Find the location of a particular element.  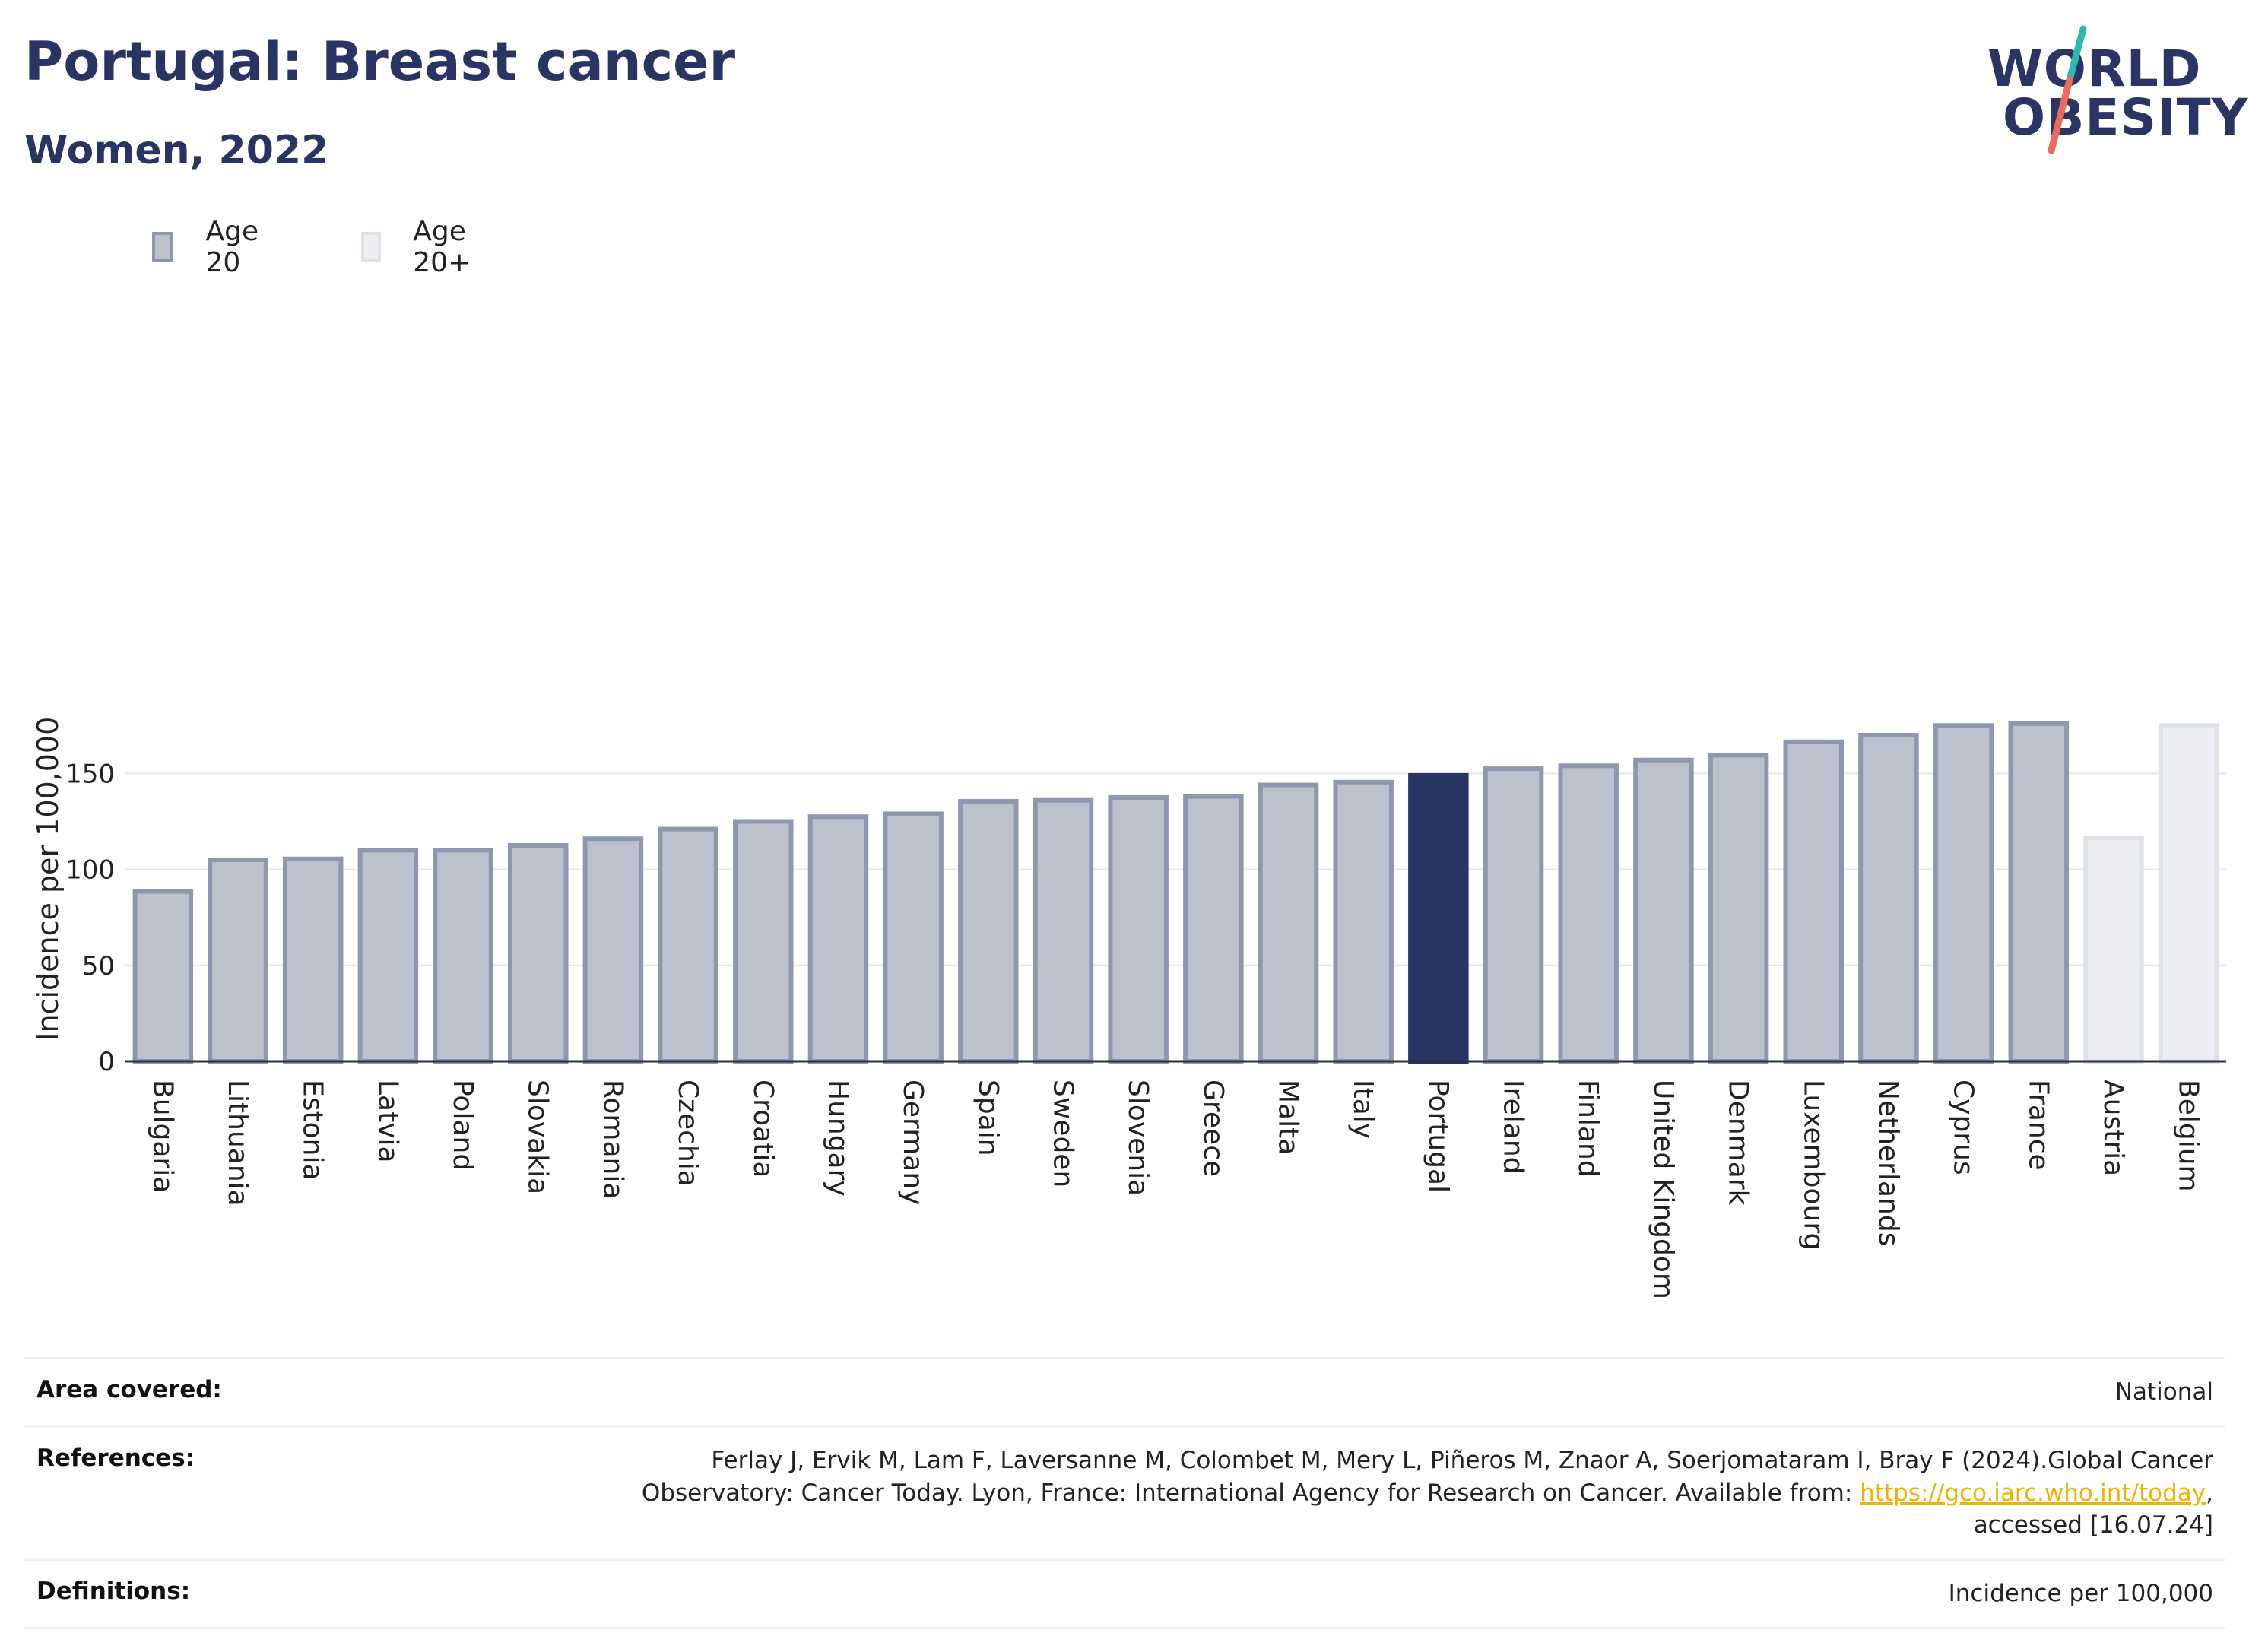

bar-france is located at coordinates (2039, 892).